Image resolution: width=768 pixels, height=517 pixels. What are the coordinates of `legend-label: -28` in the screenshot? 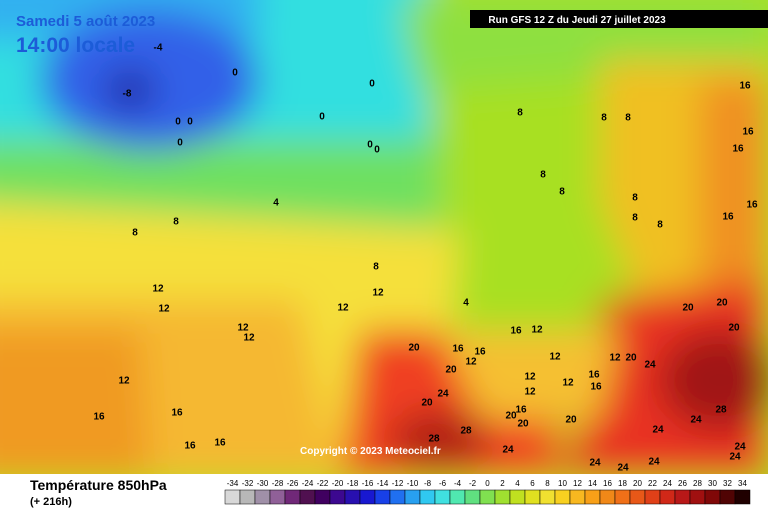 It's located at (278, 483).